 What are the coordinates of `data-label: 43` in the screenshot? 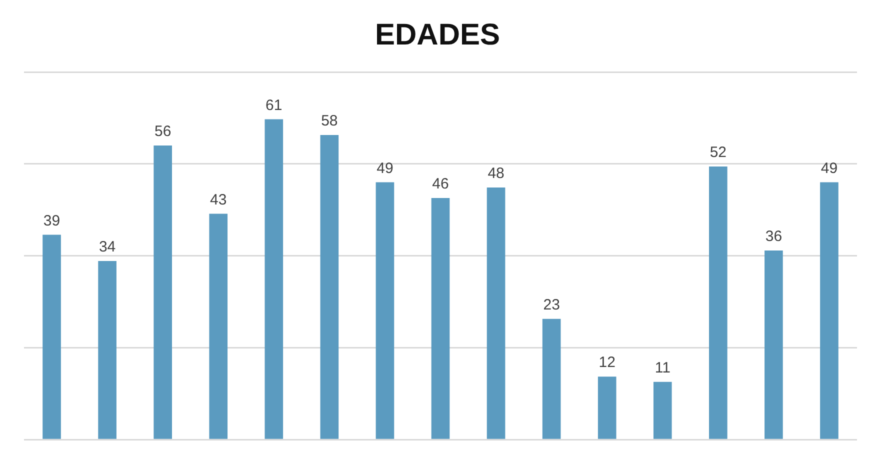 It's located at (218, 199).